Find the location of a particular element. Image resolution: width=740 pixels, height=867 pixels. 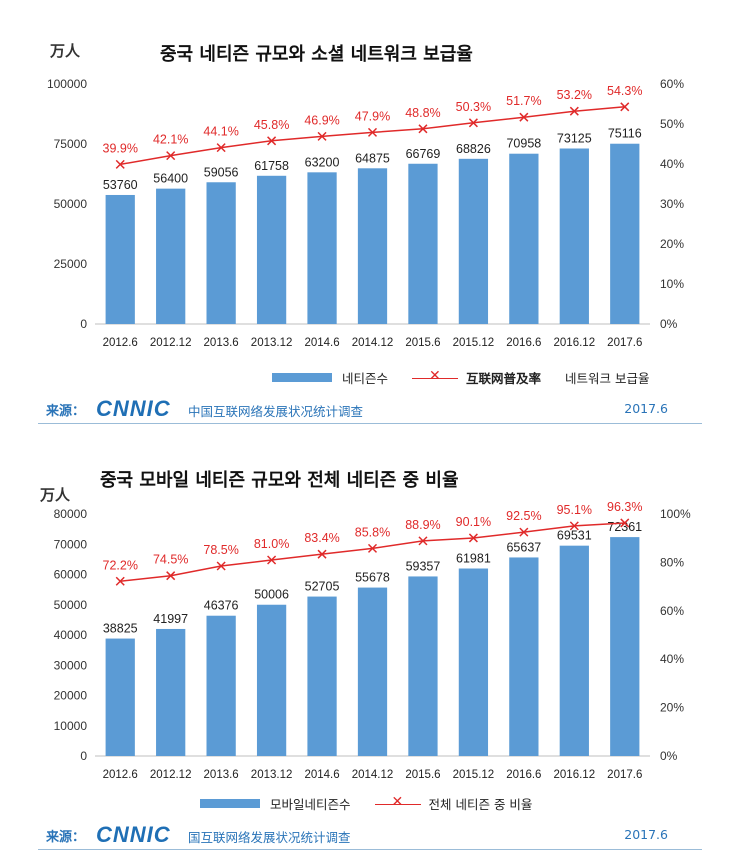

bar-value-label: 73125 is located at coordinates (574, 139).